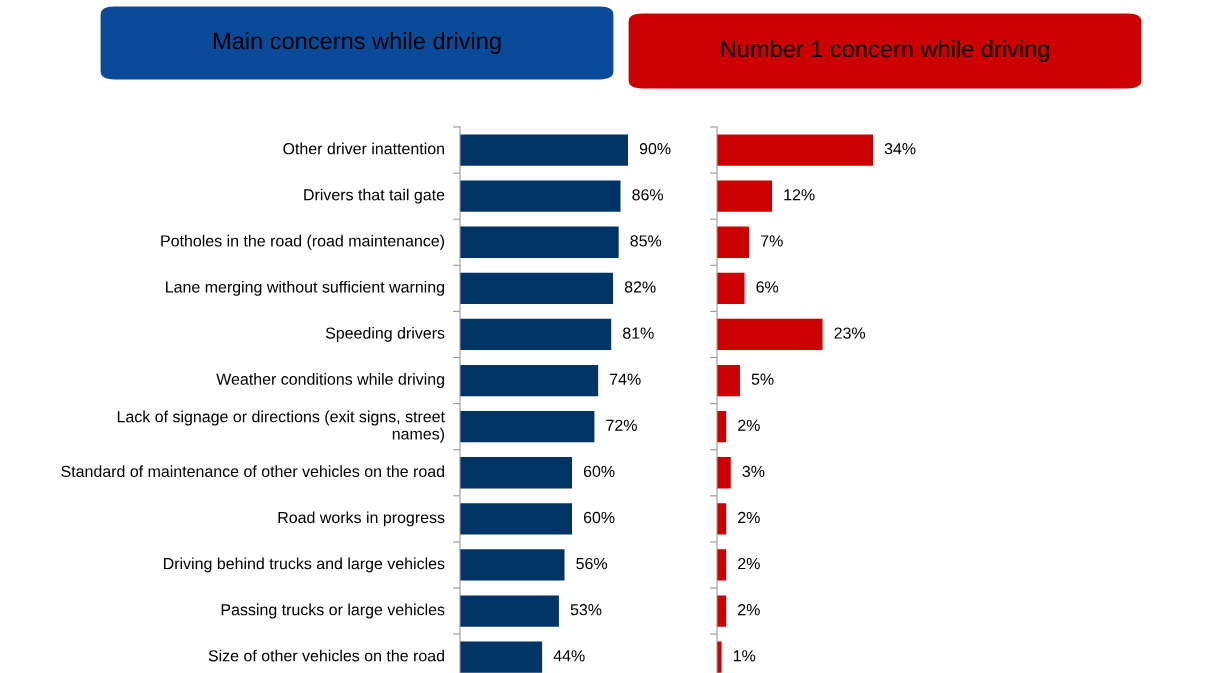  What do you see at coordinates (326, 655) in the screenshot?
I see `y-tick-label: Size of other vehicles on the road` at bounding box center [326, 655].